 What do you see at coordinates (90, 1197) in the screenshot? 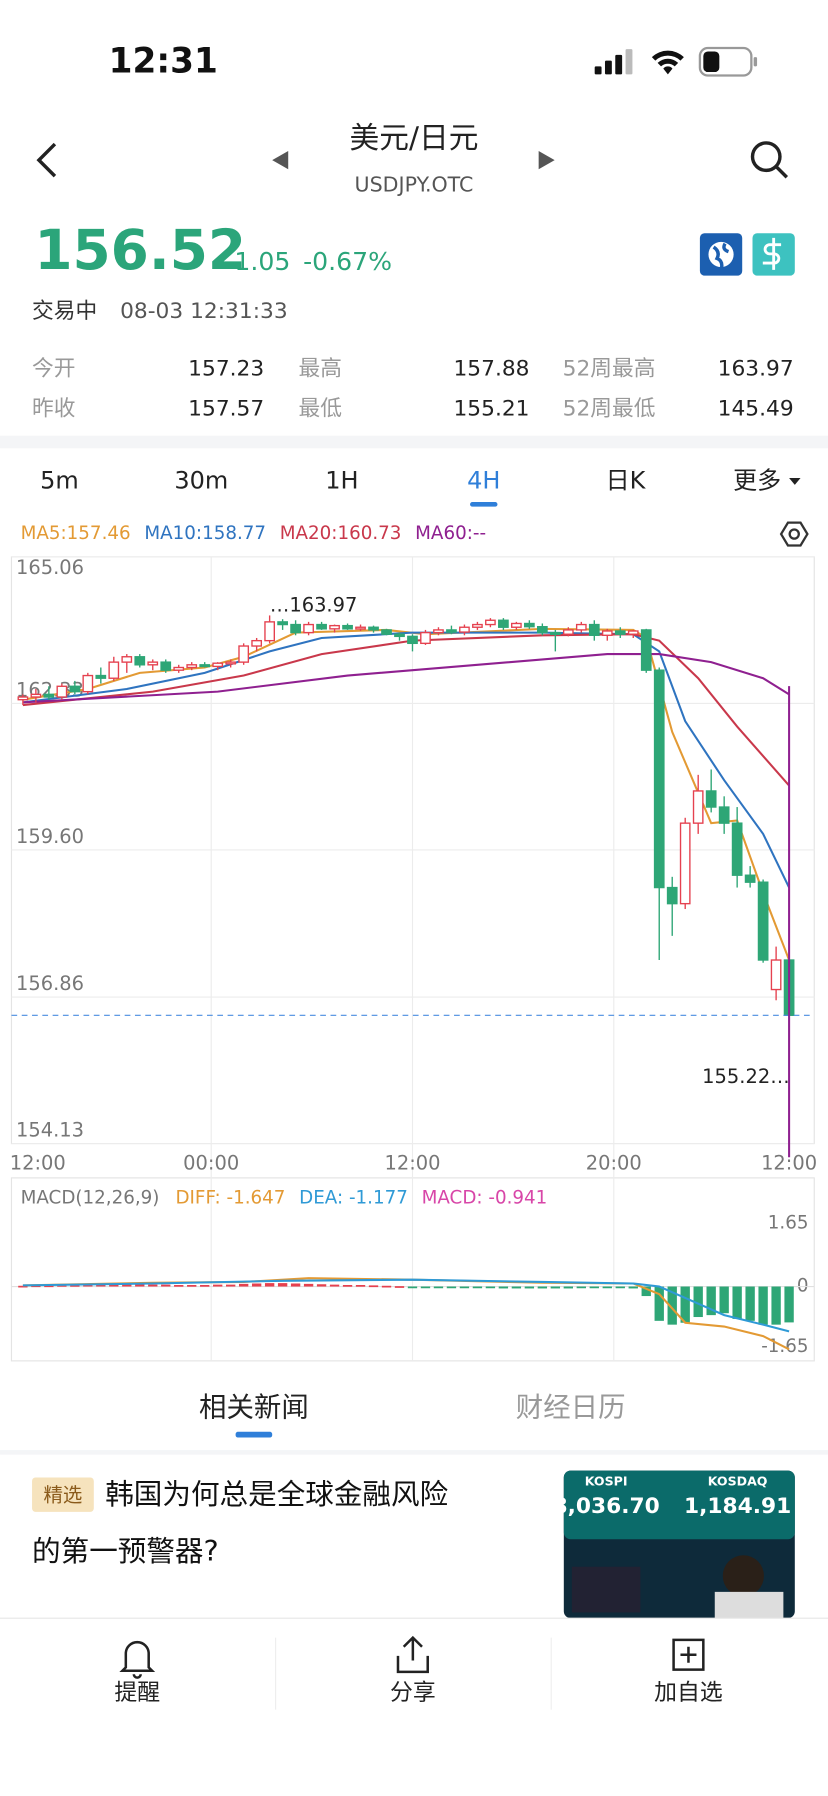
I see `macd-title: MACD(12,26,9)` at bounding box center [90, 1197].